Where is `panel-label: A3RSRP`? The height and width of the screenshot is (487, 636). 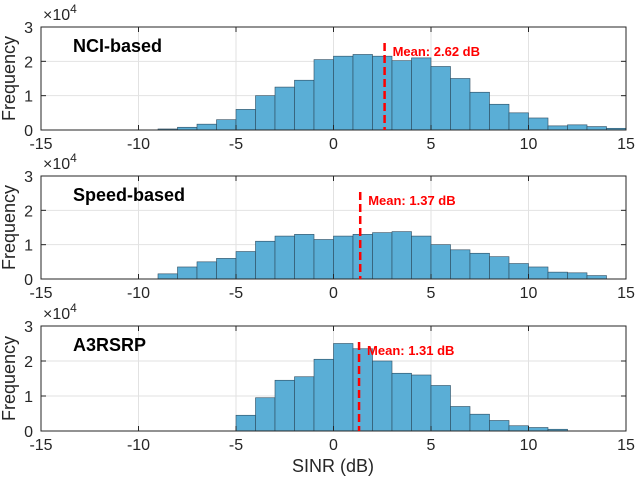 panel-label: A3RSRP is located at coordinates (109, 345).